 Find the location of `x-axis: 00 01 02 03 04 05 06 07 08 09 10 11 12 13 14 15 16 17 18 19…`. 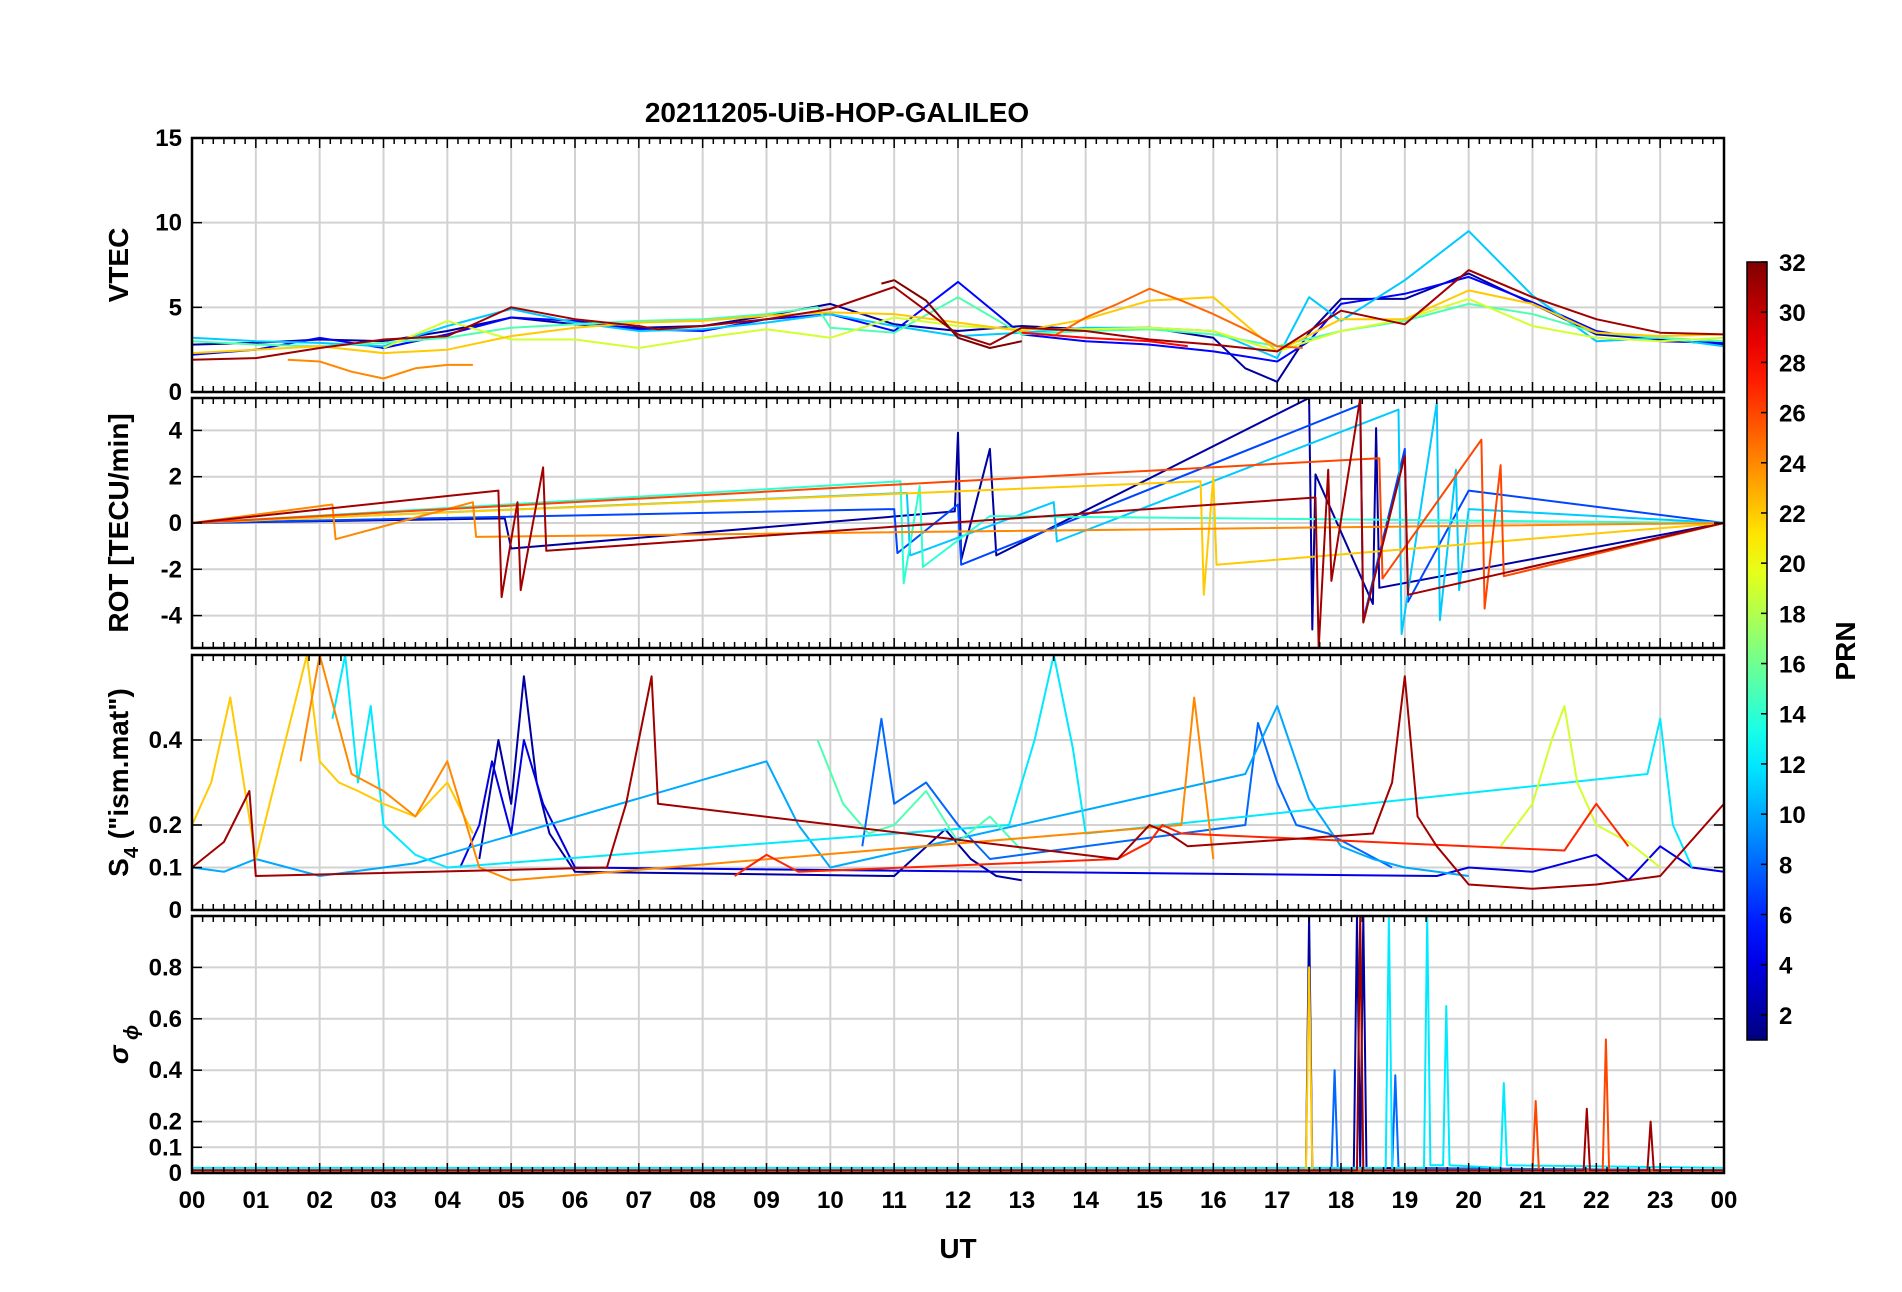

x-axis: 00 01 02 03 04 05 06 07 08 09 10 11 12 13 14 15 16 17 18 19… is located at coordinates (958, 1200).